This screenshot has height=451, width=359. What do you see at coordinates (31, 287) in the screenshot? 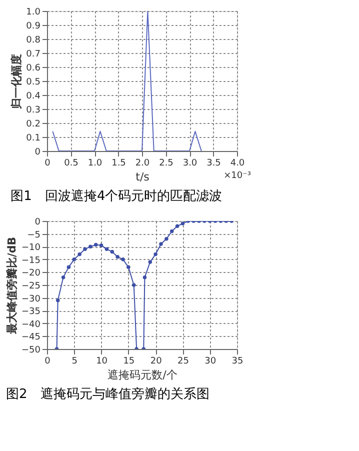
I see `y-tick-label: −25` at bounding box center [31, 287].